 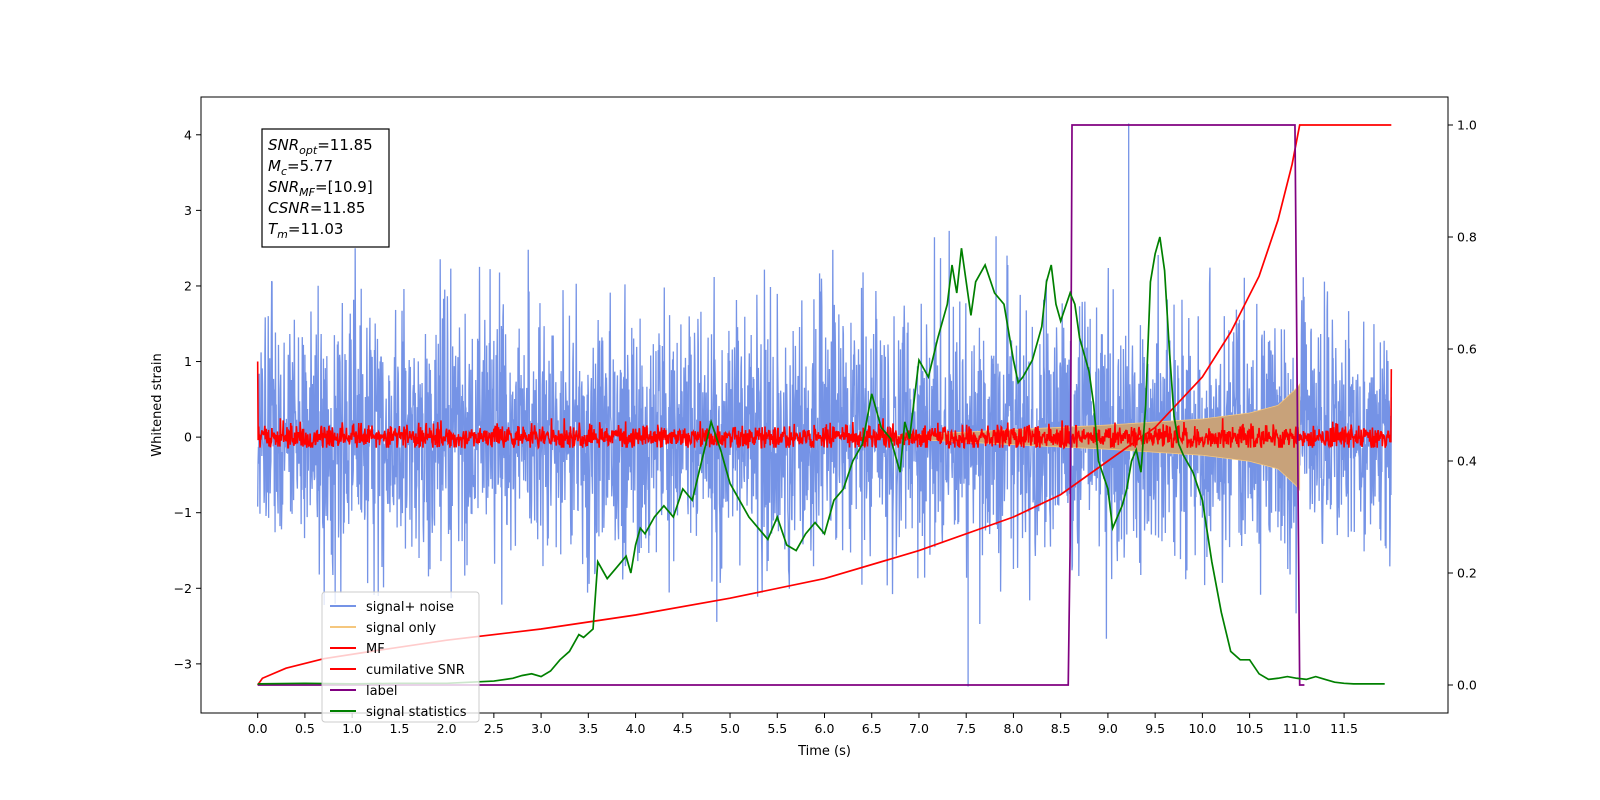 I want to click on x-tick-label: 8.5, so click(x=1061, y=728).